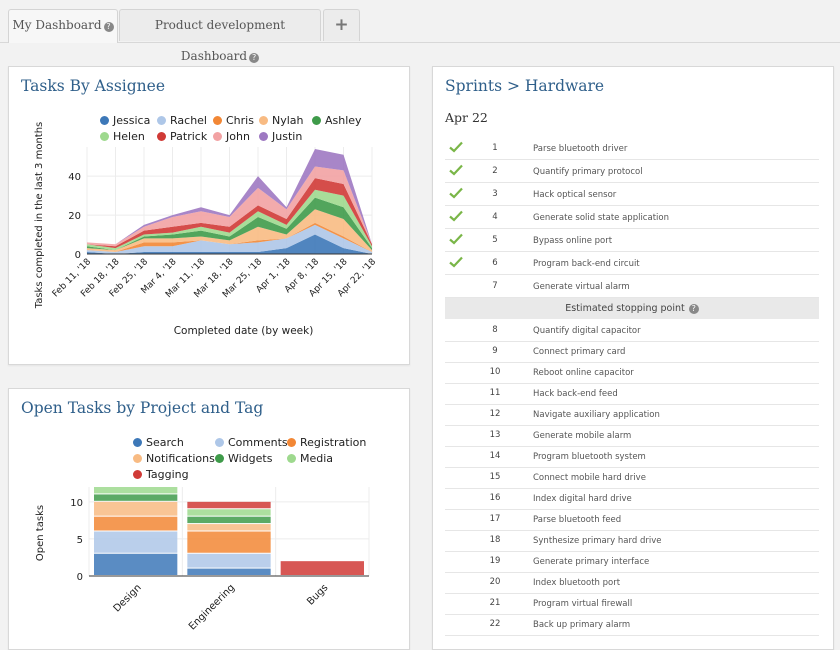 Image resolution: width=840 pixels, height=650 pixels. I want to click on task-number: 10, so click(495, 372).